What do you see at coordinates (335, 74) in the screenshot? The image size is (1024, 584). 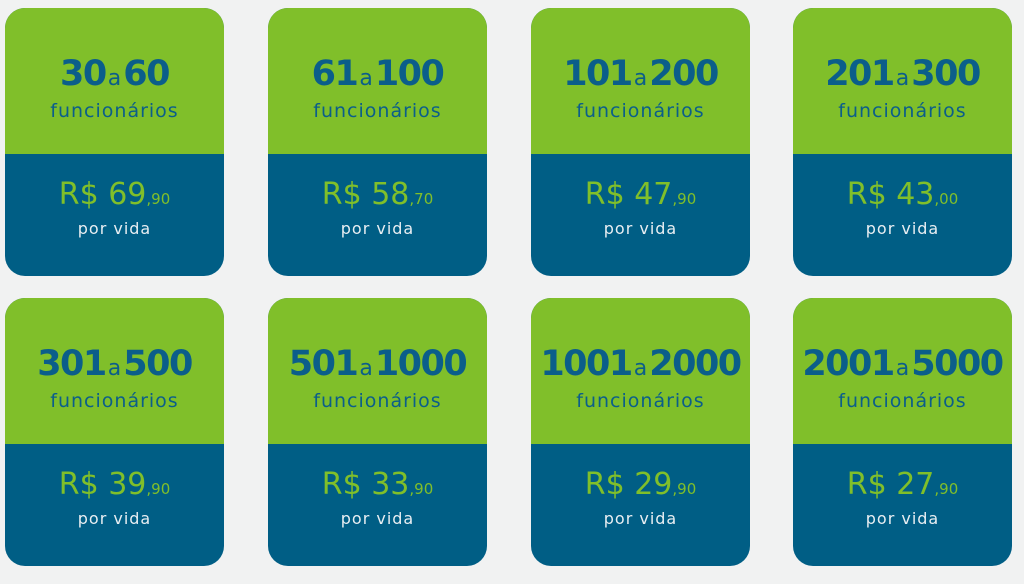 I see `range-from: 61` at bounding box center [335, 74].